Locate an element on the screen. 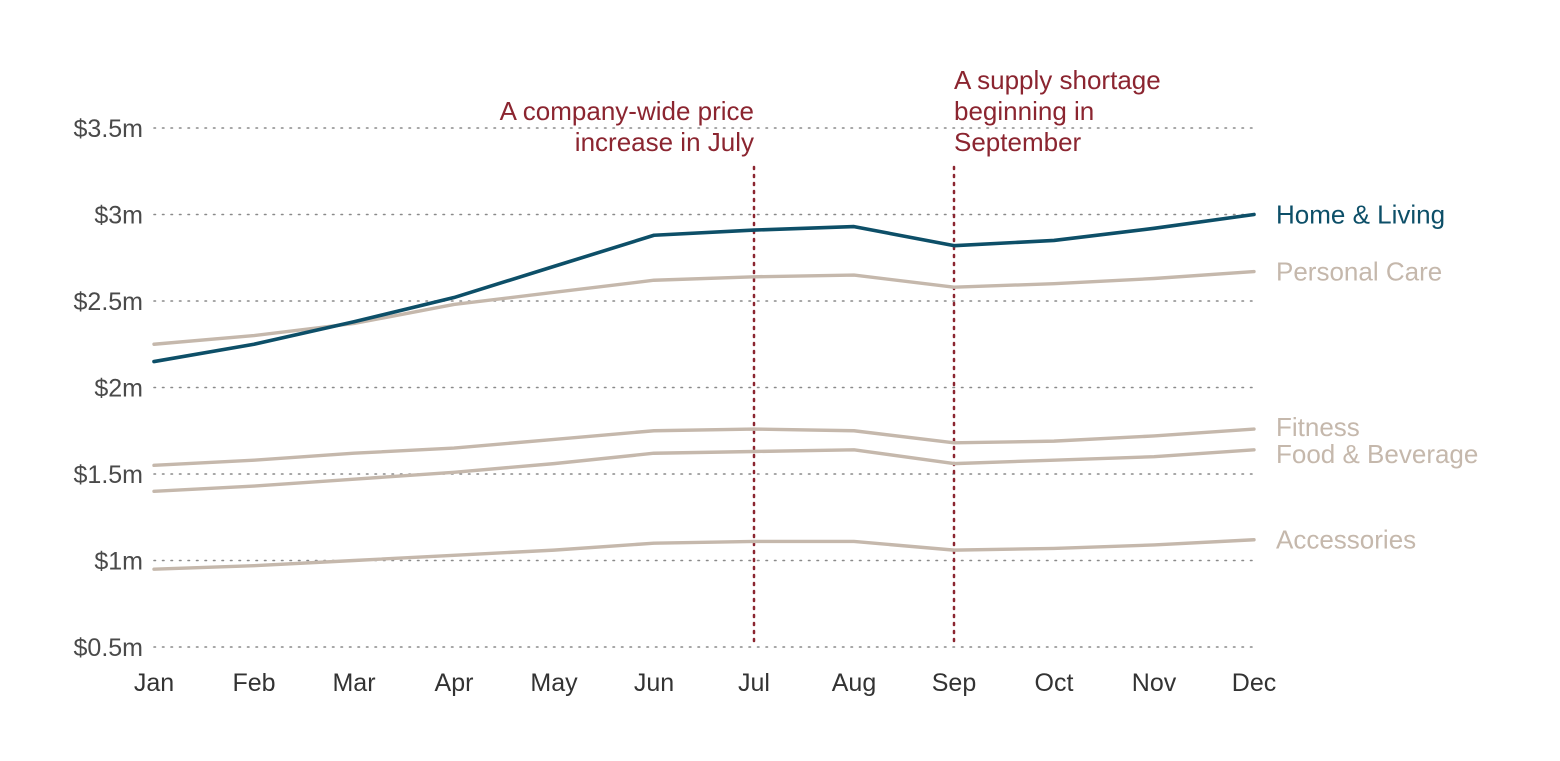  x-tick-label: Sep is located at coordinates (954, 683).